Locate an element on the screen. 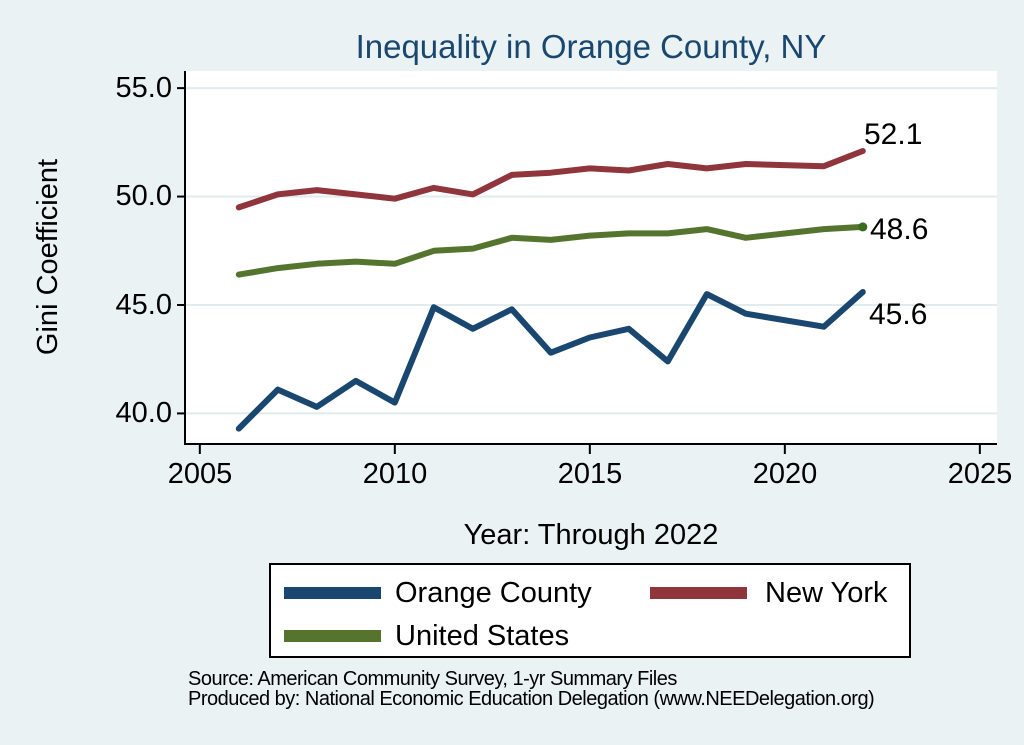  legend-label-new-york: New York is located at coordinates (826, 593).